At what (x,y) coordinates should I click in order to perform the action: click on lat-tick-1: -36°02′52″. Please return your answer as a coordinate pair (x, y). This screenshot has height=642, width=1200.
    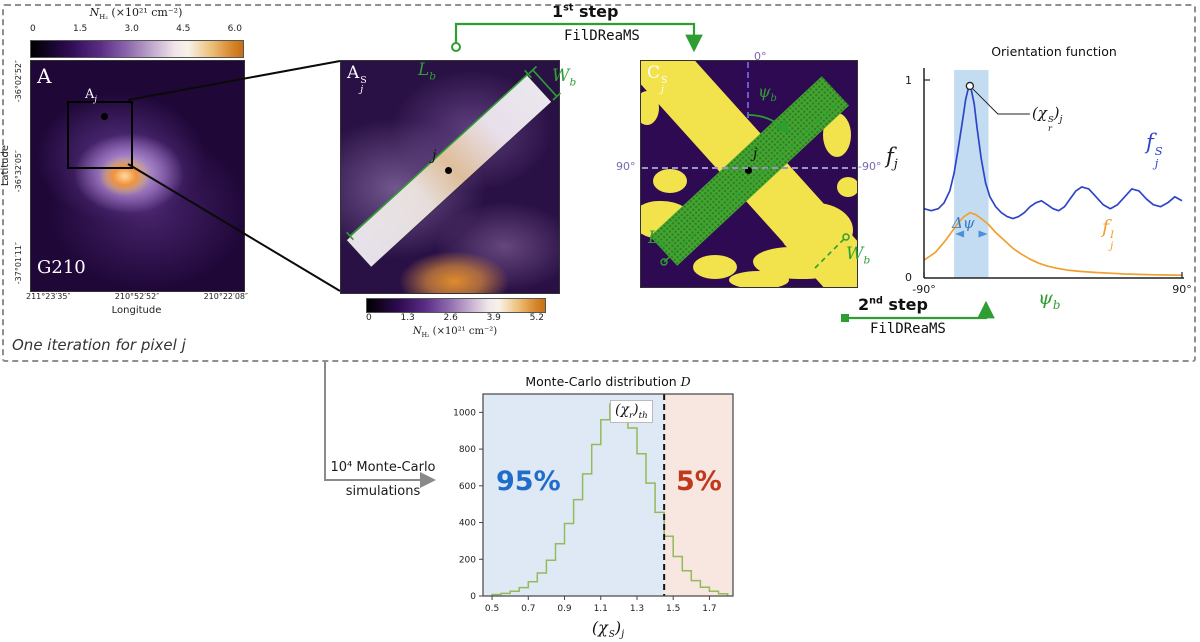
    Looking at the image, I should click on (18, 81).